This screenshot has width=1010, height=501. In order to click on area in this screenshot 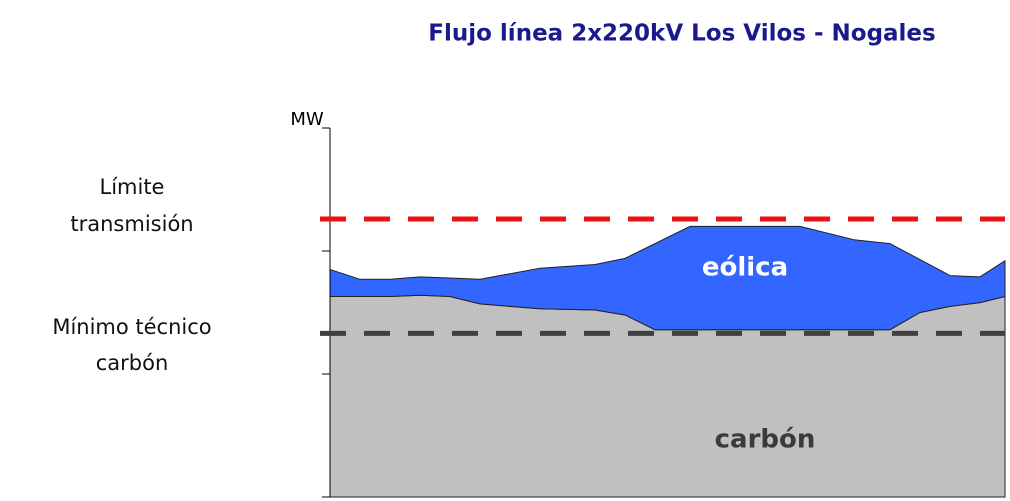, I will do `click(667, 278)`.